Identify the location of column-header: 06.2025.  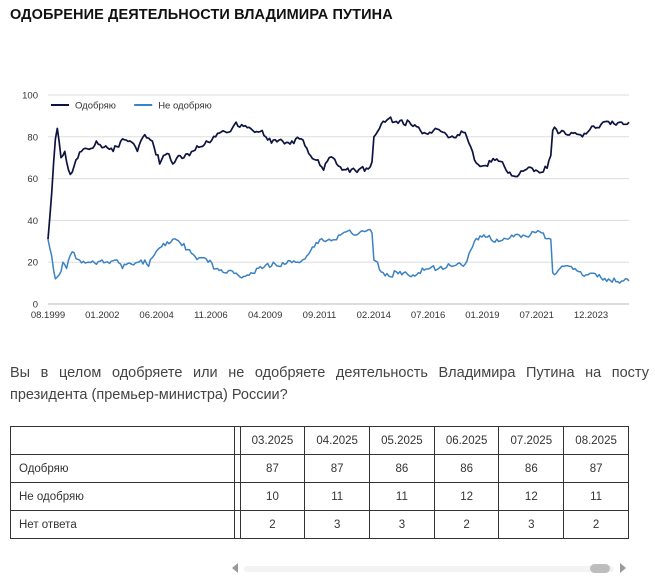
(466, 440).